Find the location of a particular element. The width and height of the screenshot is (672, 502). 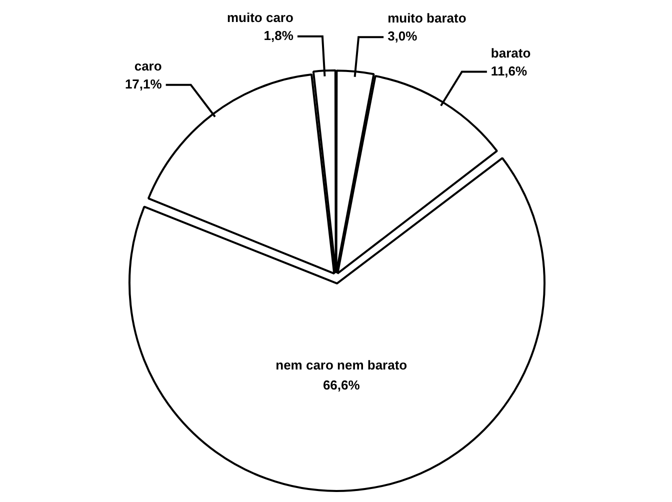

slice-label: nem caro nem barato is located at coordinates (342, 365).